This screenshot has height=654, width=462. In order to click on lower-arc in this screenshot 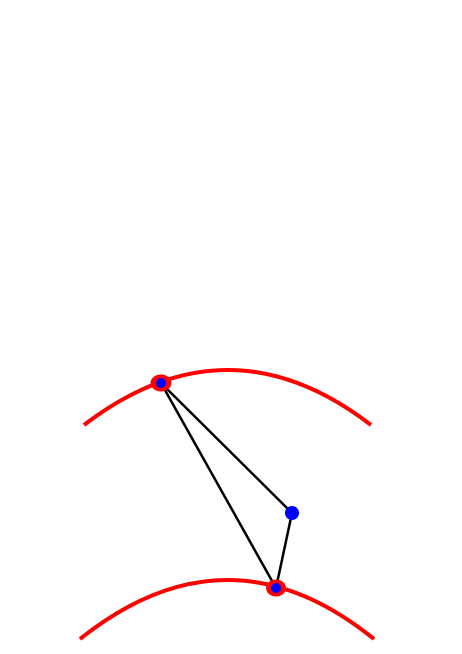, I will do `click(227, 609)`.